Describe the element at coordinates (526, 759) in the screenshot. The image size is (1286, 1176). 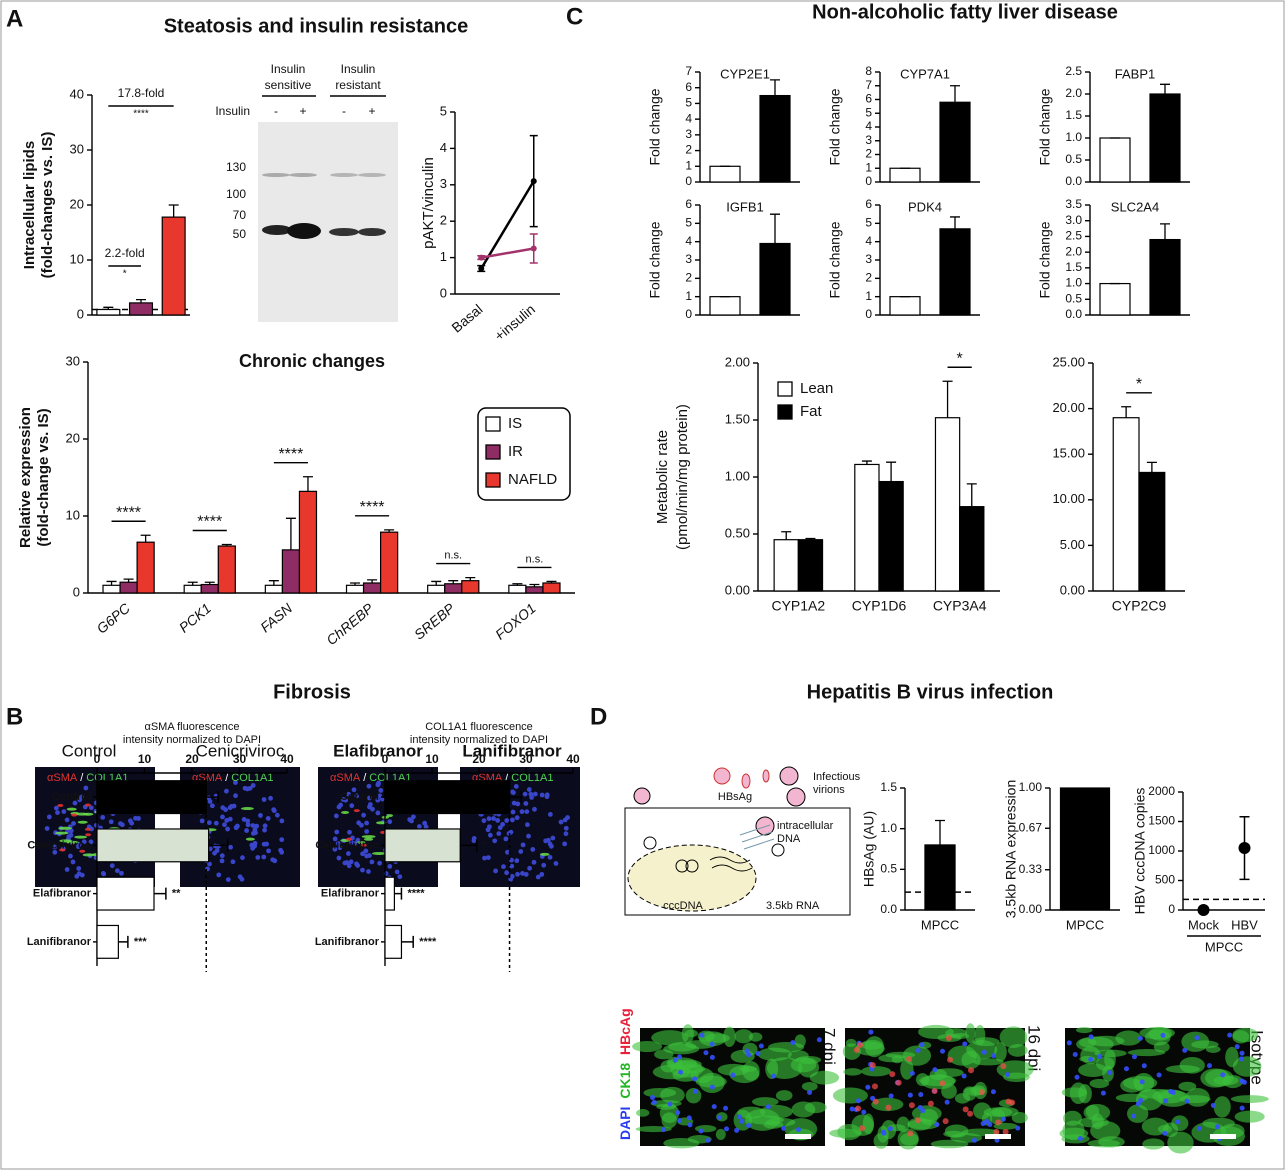
I see `x-tick-label: 30` at that location.